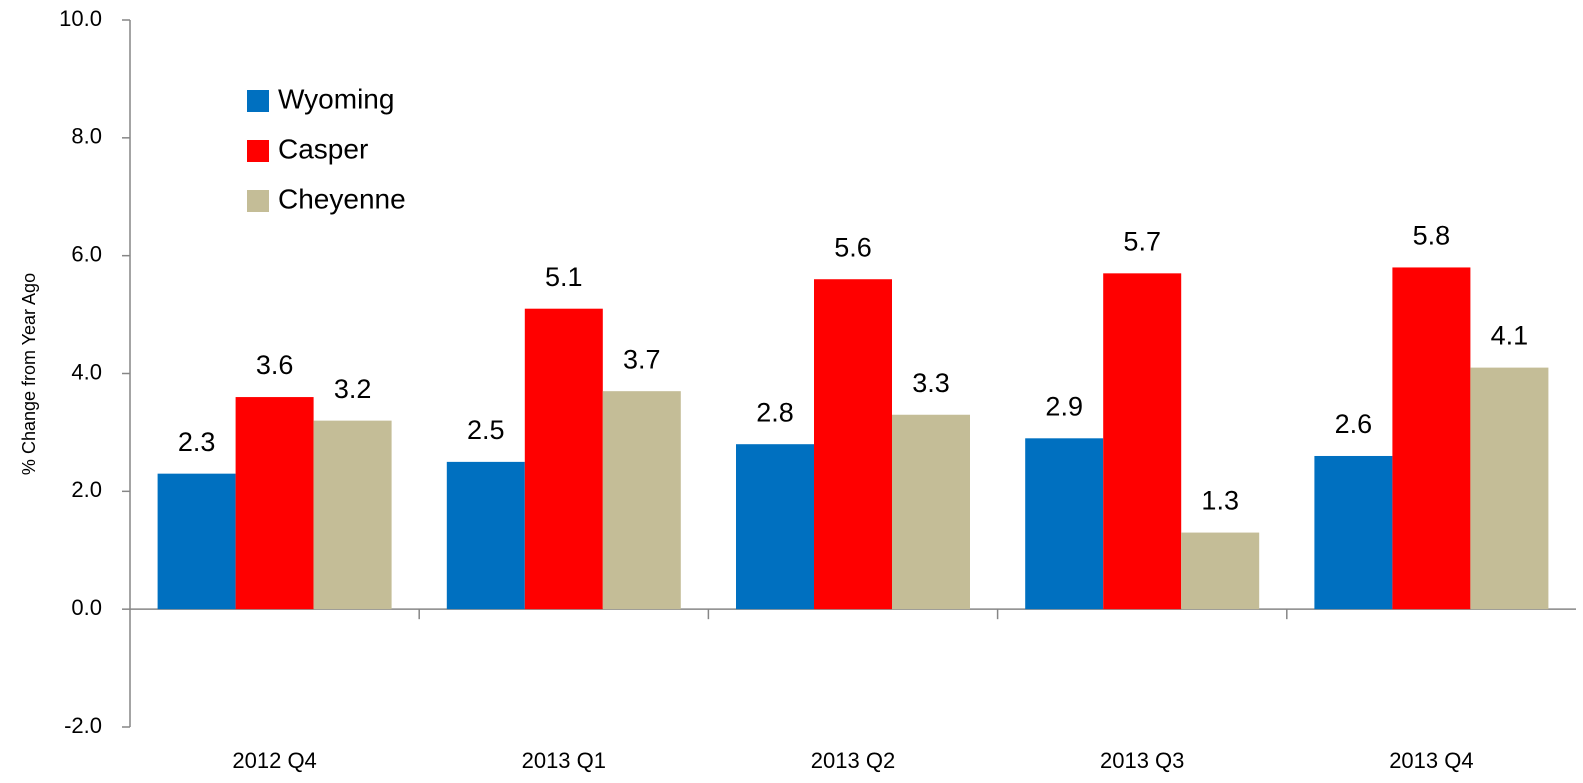 The width and height of the screenshot is (1583, 783). What do you see at coordinates (86, 371) in the screenshot?
I see `y-tick-label: 4.0` at bounding box center [86, 371].